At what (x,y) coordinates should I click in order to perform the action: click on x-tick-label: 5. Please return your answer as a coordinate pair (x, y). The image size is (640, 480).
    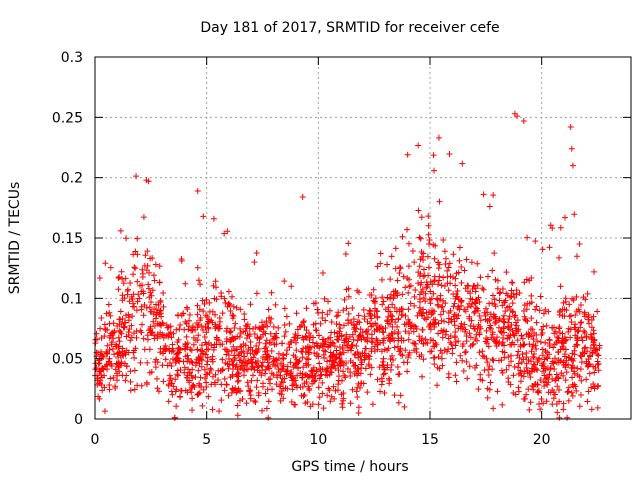
    Looking at the image, I should click on (206, 440).